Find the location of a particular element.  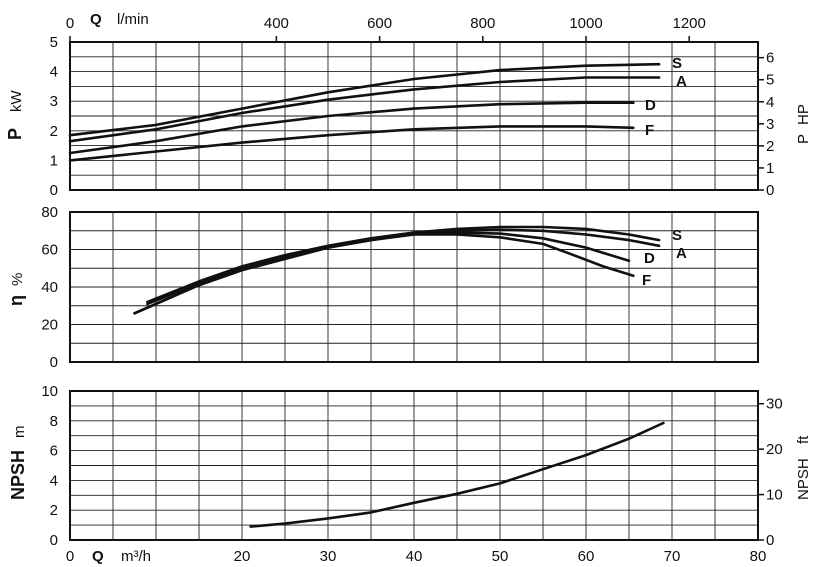

x-tick-label: 80 is located at coordinates (758, 556).